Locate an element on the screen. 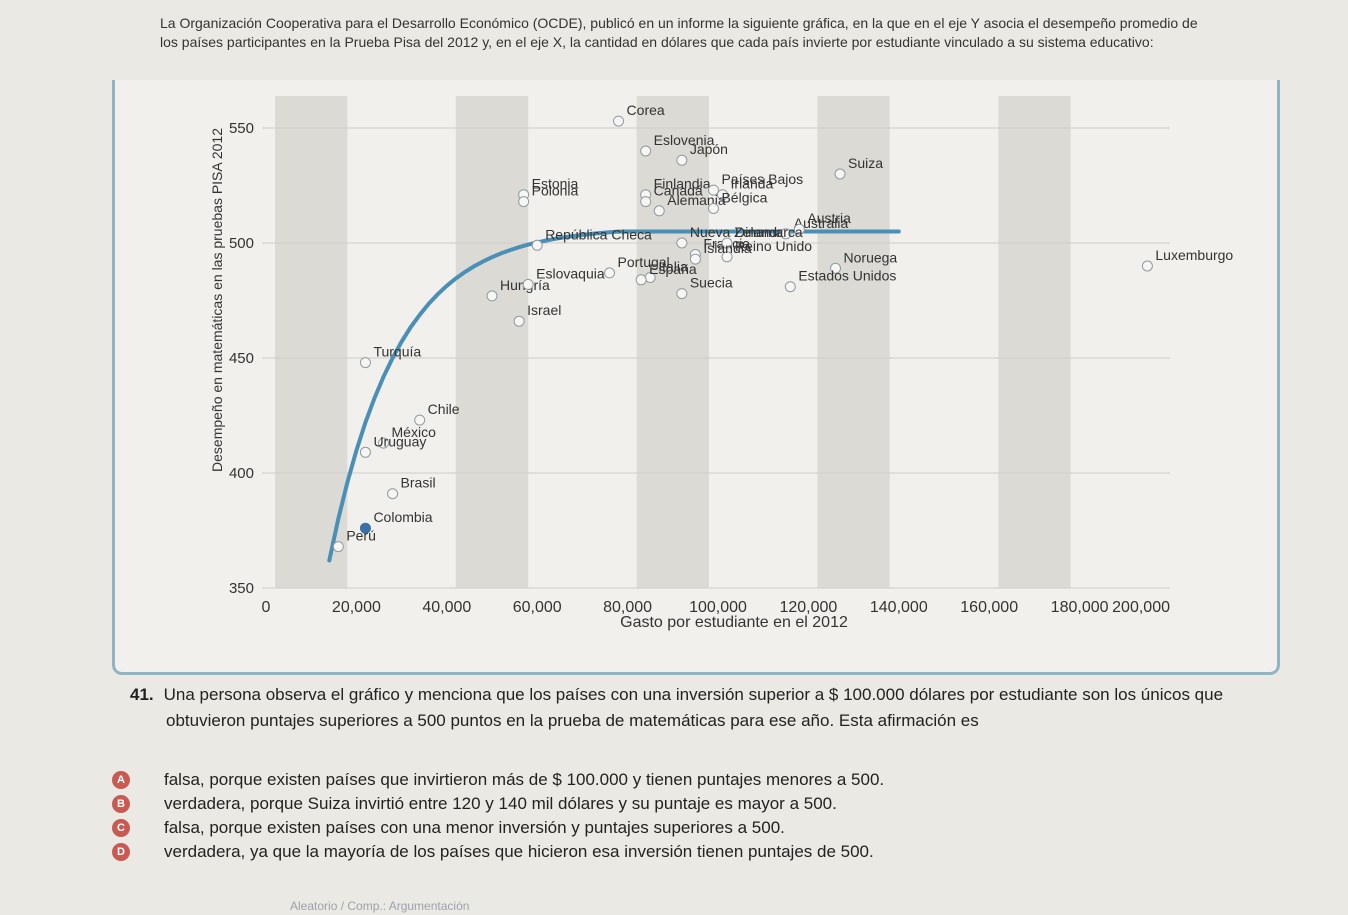  point-label: Reino Unido is located at coordinates (773, 246).